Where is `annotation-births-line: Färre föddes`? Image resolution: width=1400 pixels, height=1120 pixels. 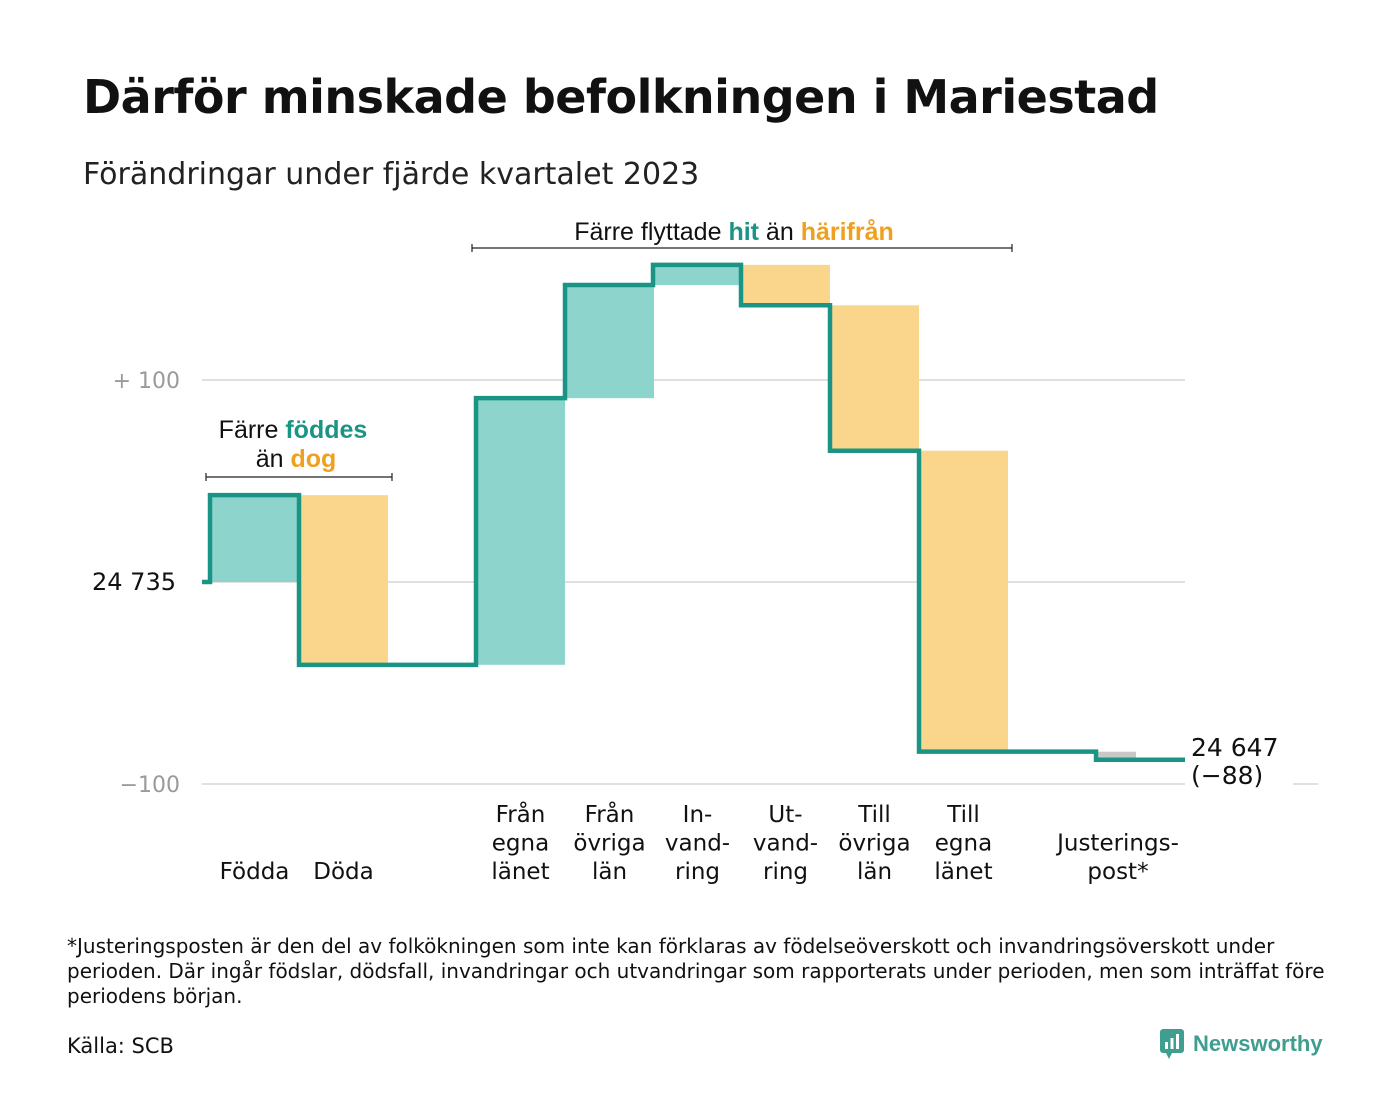
annotation-births-line: Färre föddes is located at coordinates (293, 430).